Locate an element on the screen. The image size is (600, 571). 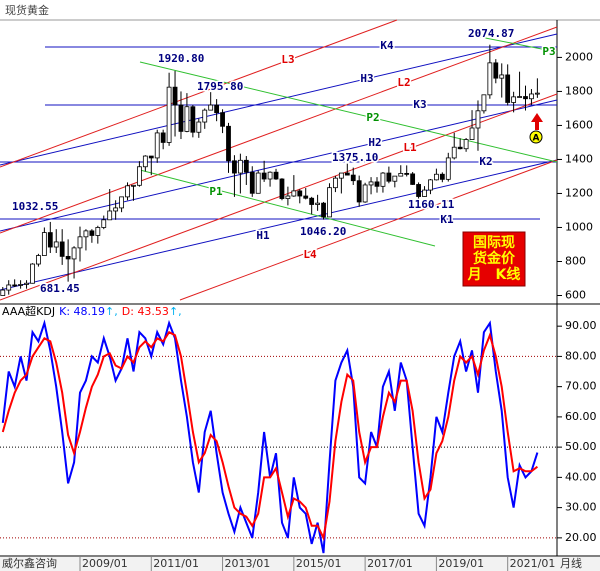
y-tick-label: 1600 is located at coordinates (579, 124).